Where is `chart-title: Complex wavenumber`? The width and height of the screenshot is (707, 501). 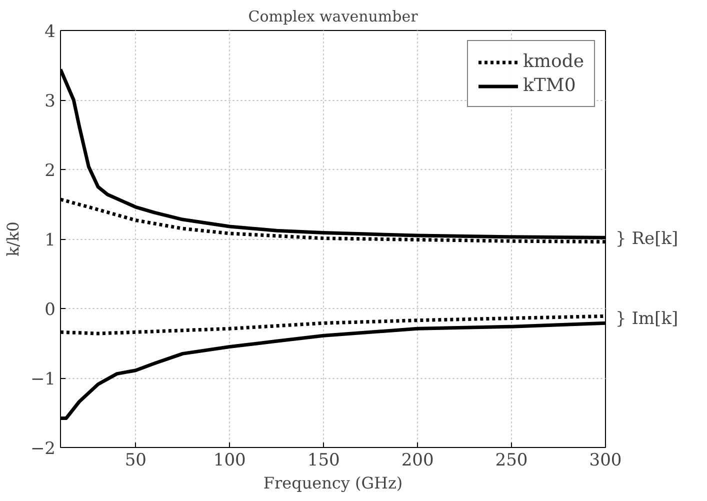
chart-title: Complex wavenumber is located at coordinates (333, 17).